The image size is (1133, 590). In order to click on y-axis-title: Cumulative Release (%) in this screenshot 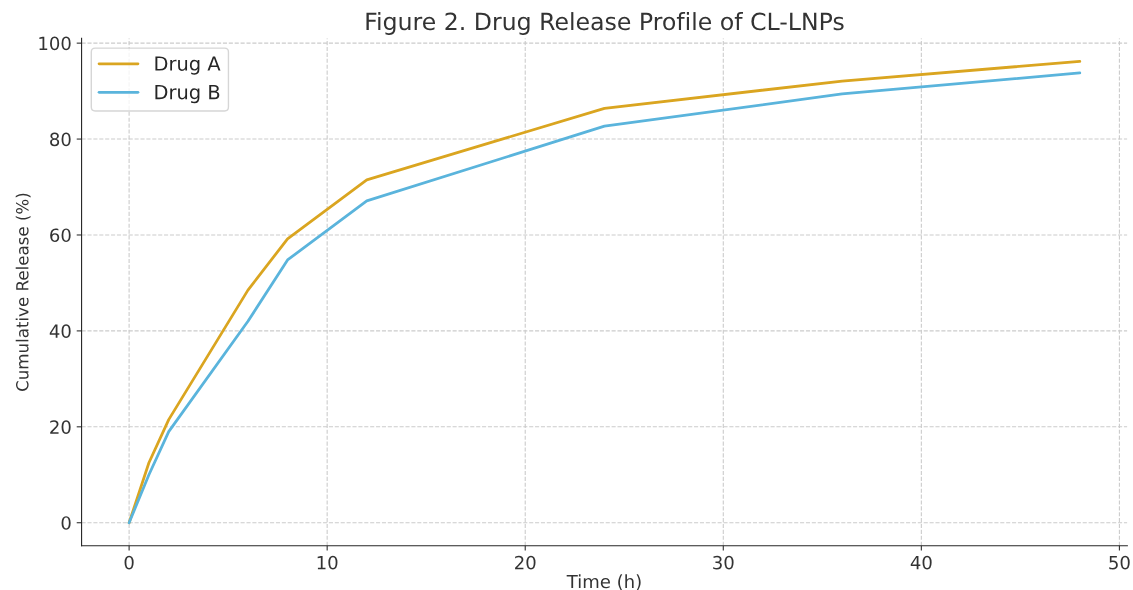, I will do `click(23, 292)`.